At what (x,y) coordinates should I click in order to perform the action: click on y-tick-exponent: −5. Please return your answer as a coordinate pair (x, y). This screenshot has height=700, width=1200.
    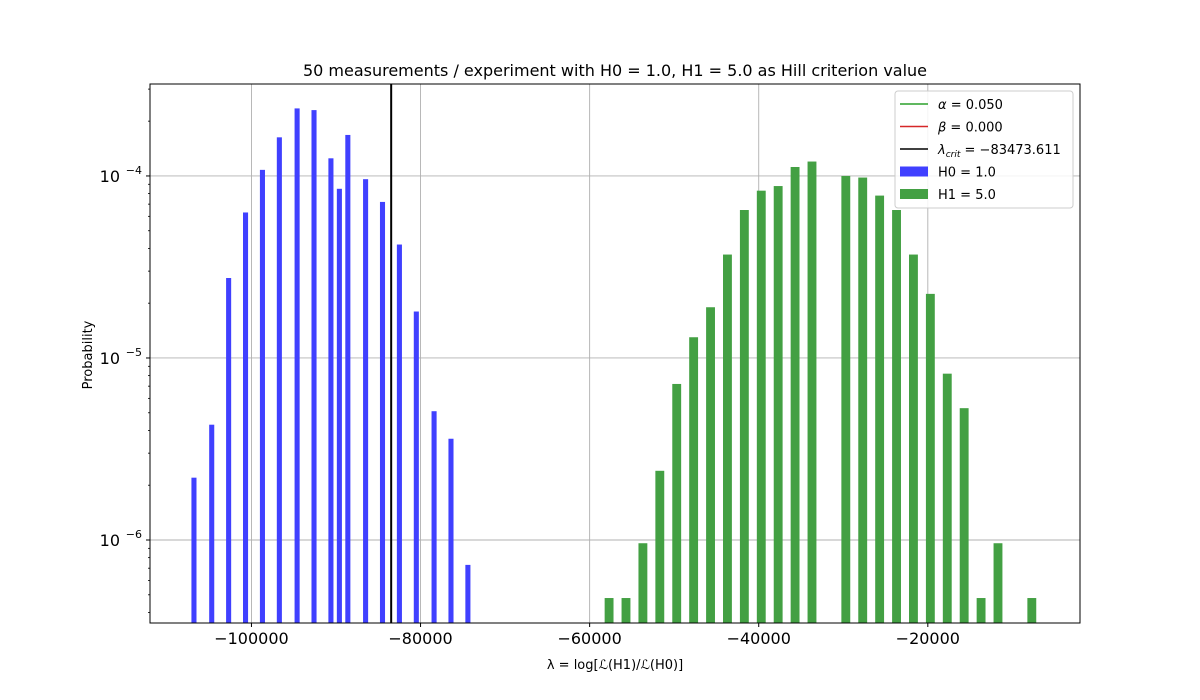
    Looking at the image, I should click on (134, 352).